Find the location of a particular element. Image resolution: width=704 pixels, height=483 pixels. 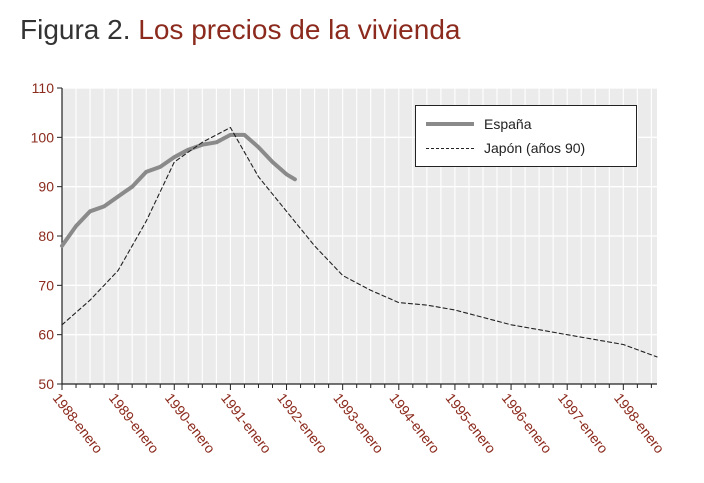

y-tick-label: 50 is located at coordinates (46, 384).